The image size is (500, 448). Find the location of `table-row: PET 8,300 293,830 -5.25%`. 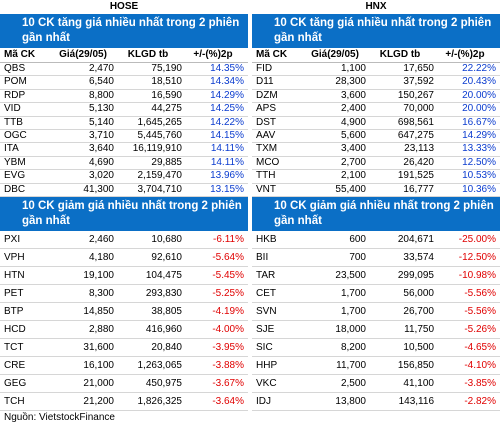

table-row: PET 8,300 293,830 -5.25% is located at coordinates (124, 294).